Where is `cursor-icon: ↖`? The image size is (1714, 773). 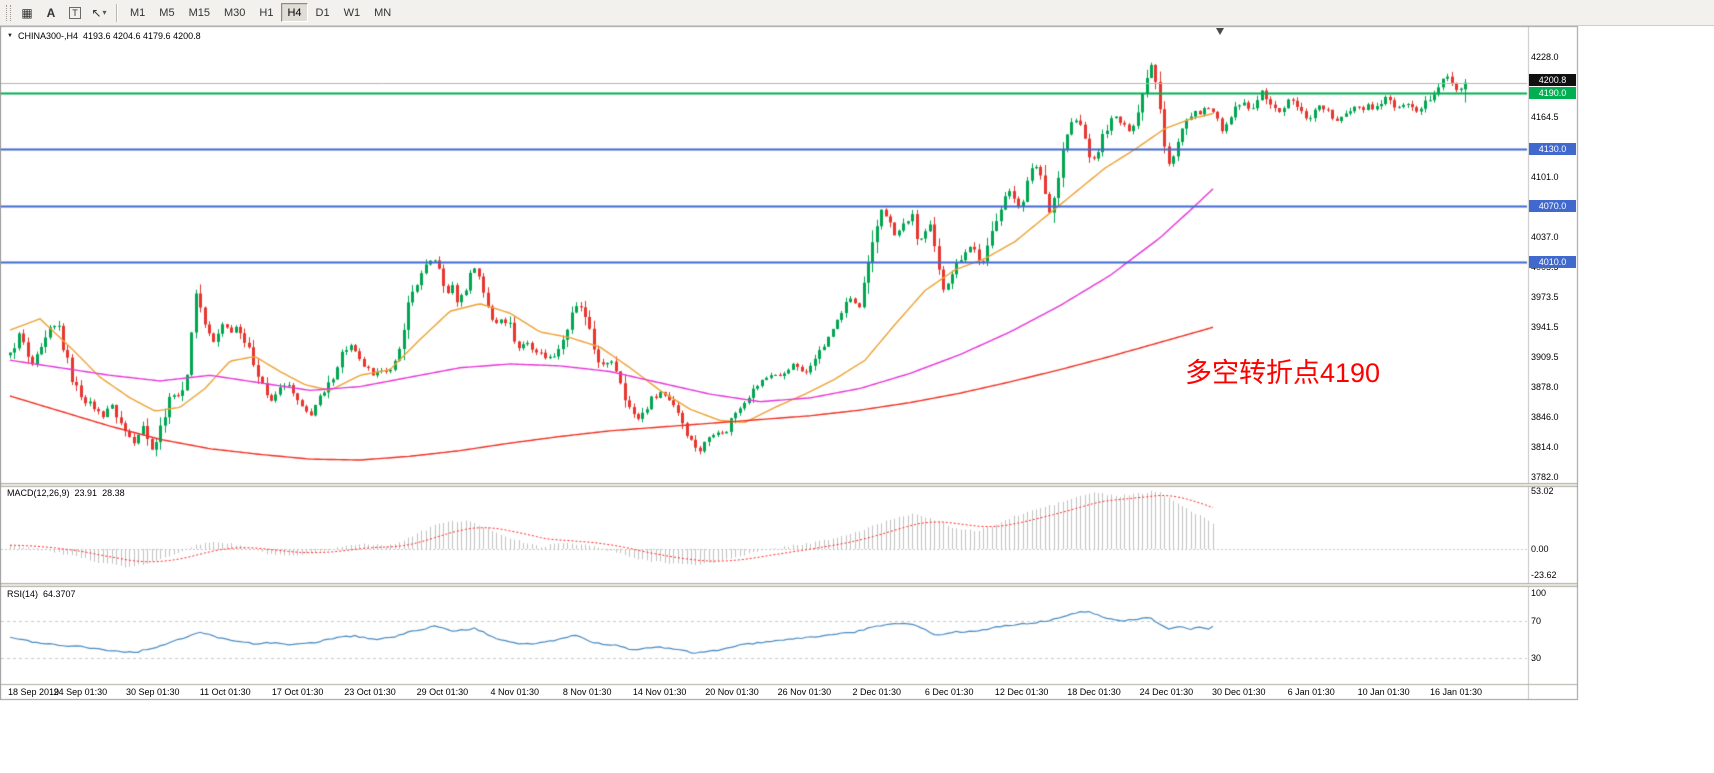
cursor-icon: ↖ is located at coordinates (96, 12).